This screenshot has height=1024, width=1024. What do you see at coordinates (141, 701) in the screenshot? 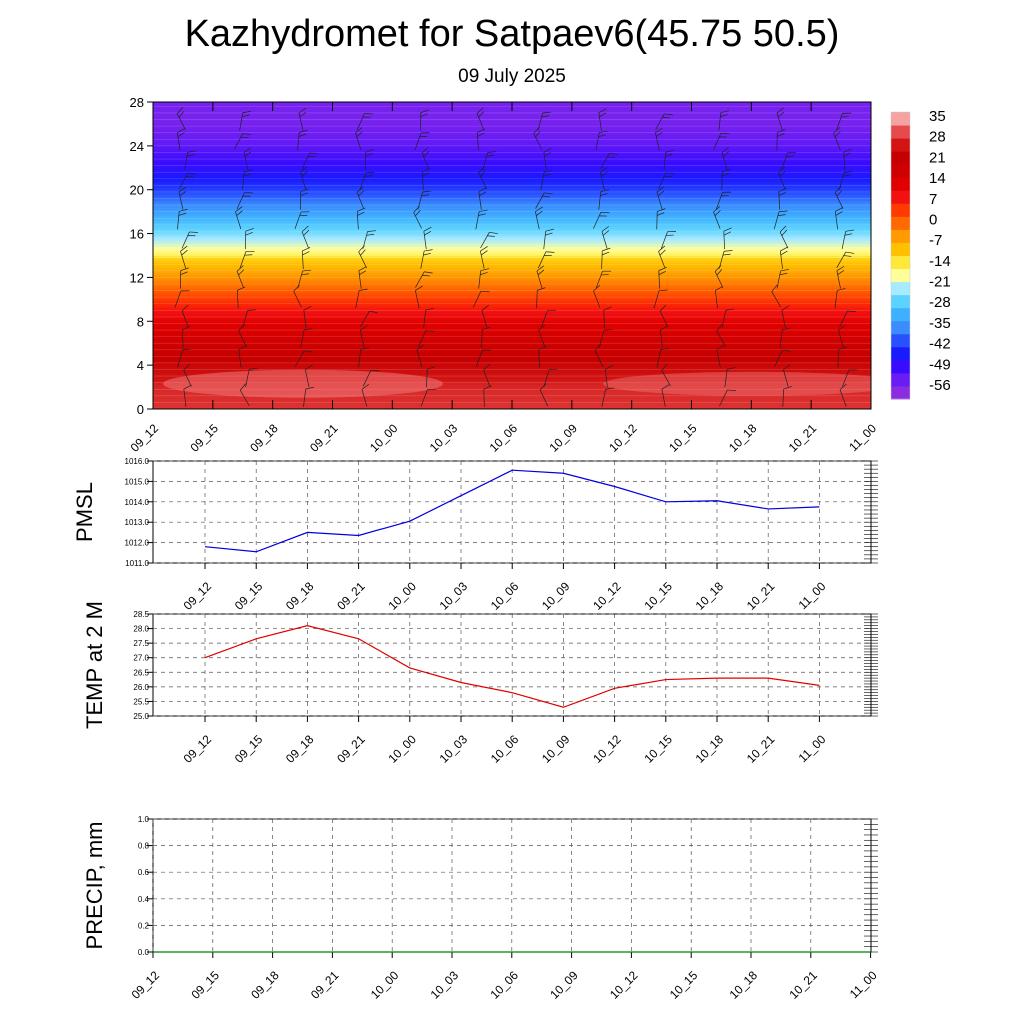
I see `y-tick-label: 25.5` at bounding box center [141, 701].